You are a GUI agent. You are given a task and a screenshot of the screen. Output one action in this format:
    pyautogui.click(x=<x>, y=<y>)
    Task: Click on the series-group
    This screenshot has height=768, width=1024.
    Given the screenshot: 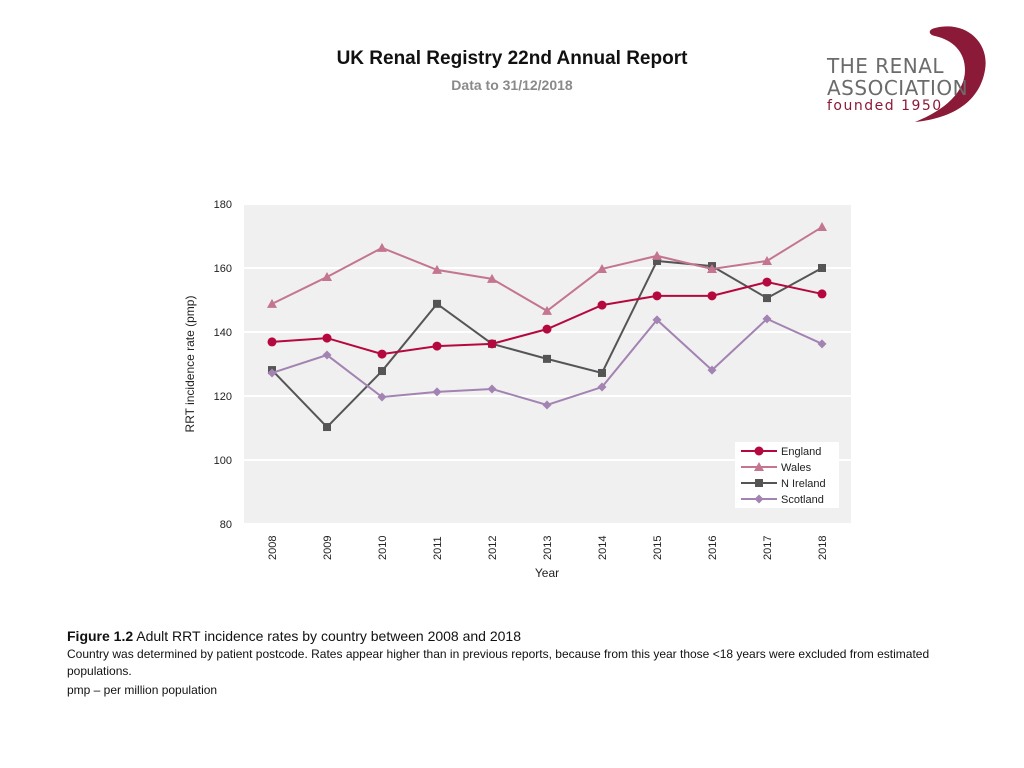 What is the action you would take?
    pyautogui.click(x=547, y=327)
    